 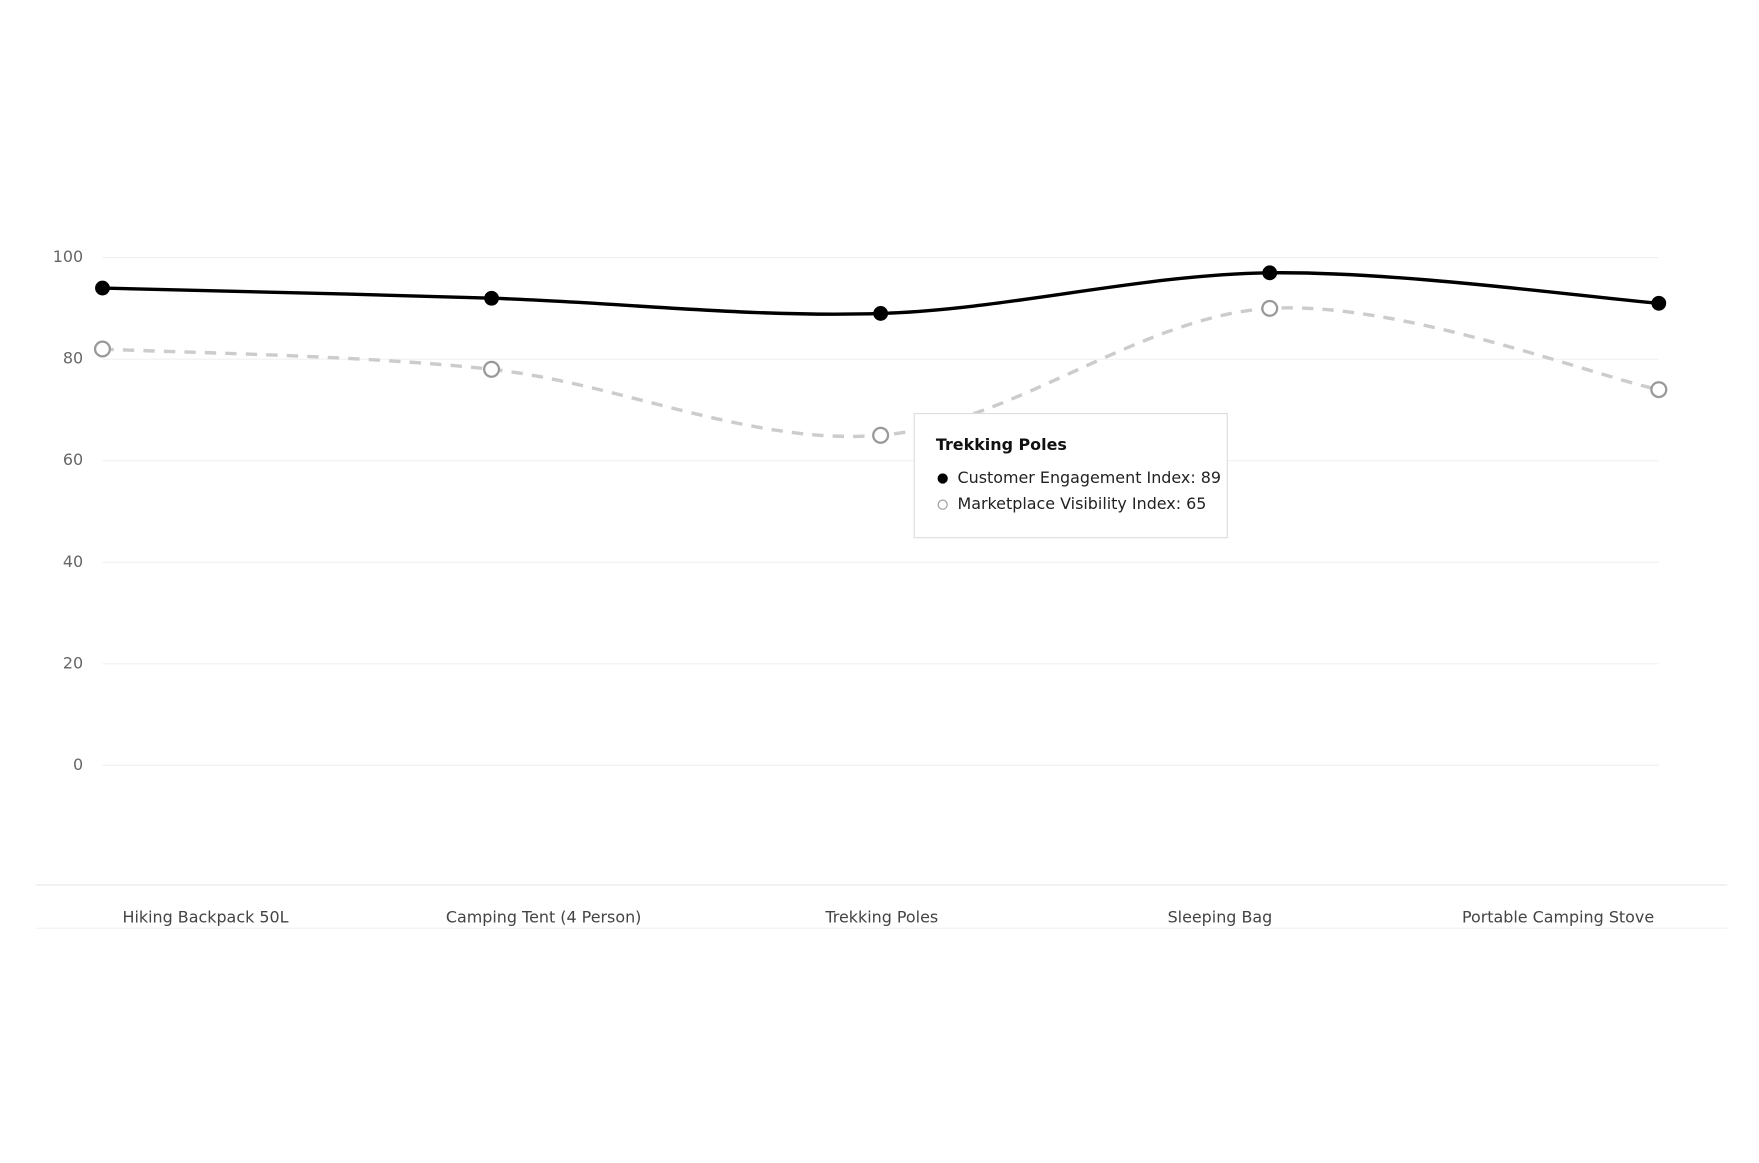 I want to click on series-line, so click(x=881, y=372).